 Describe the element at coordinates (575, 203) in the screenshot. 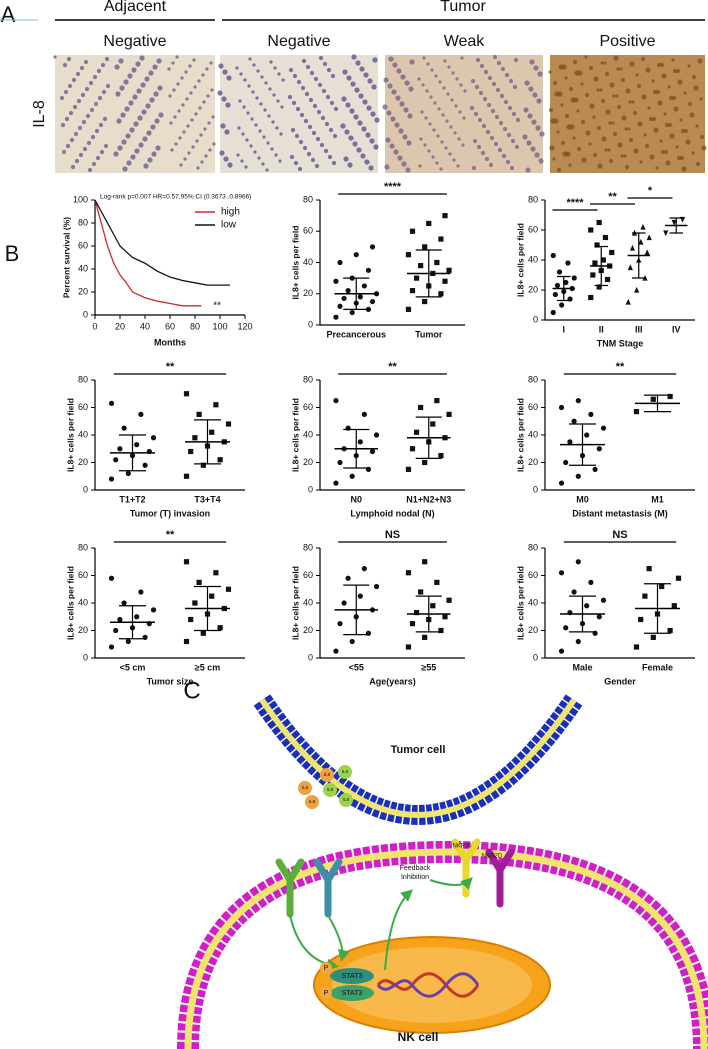

I see `significance: ****` at that location.